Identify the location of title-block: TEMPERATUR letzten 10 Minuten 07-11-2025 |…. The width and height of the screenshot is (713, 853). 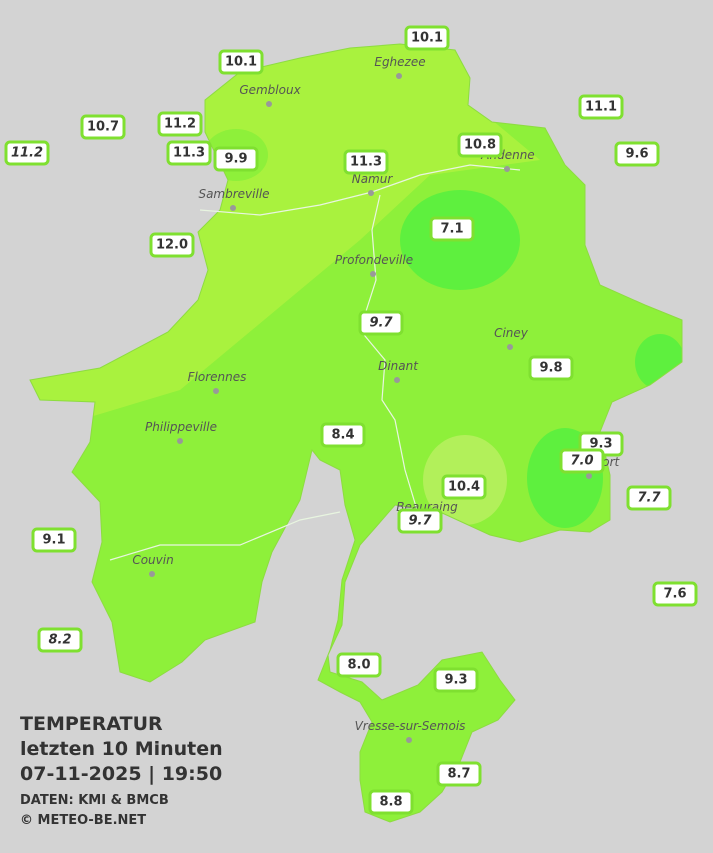
(121, 770).